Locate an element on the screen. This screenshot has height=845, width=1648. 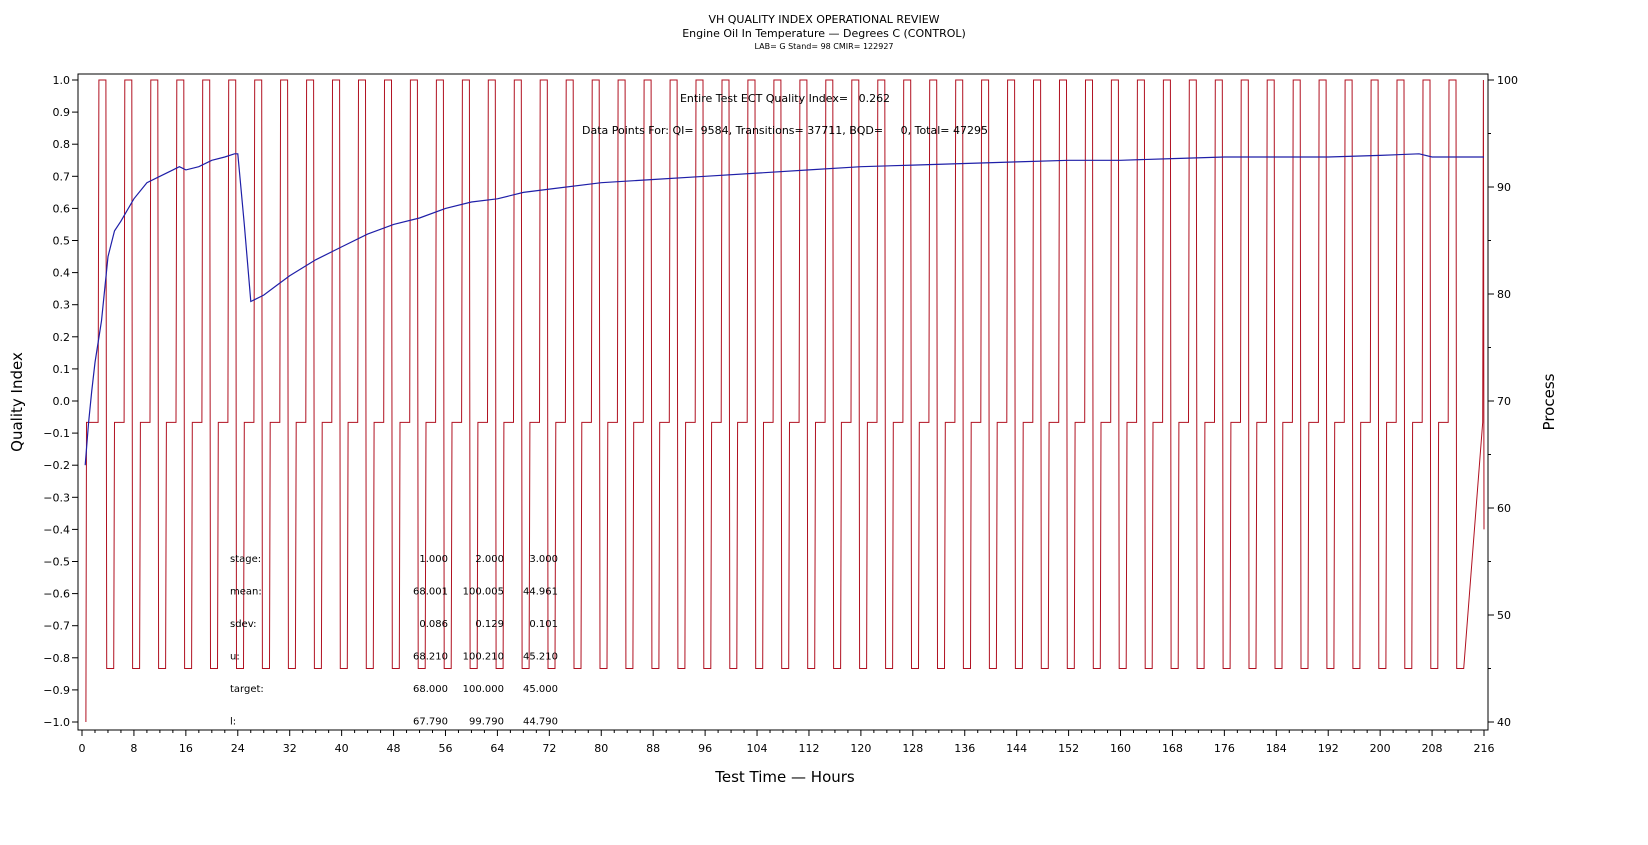
y-right-tick-label: 80 is located at coordinates (1504, 294).